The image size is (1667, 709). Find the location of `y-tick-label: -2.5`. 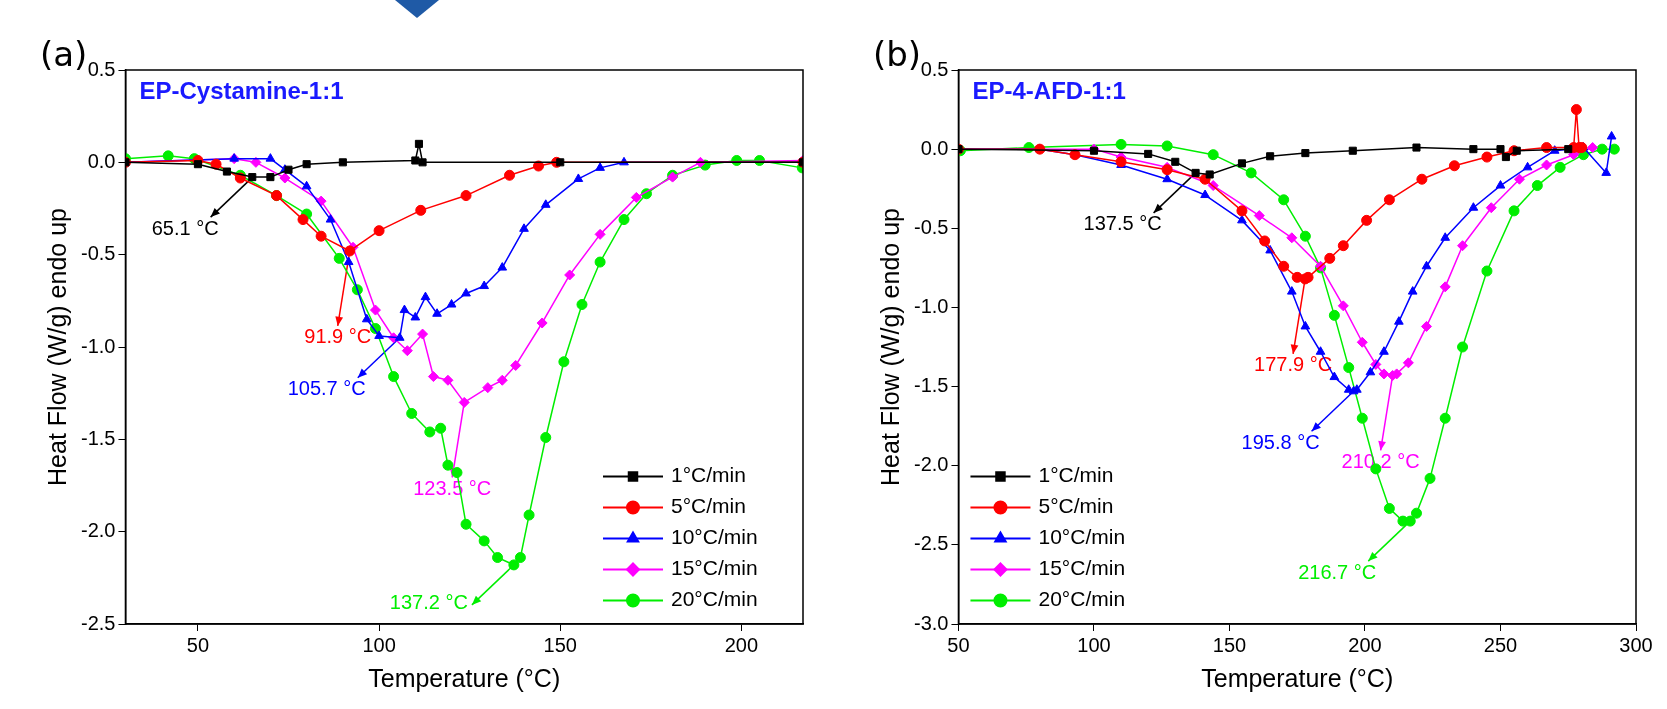

y-tick-label: -2.5 is located at coordinates (98, 622).